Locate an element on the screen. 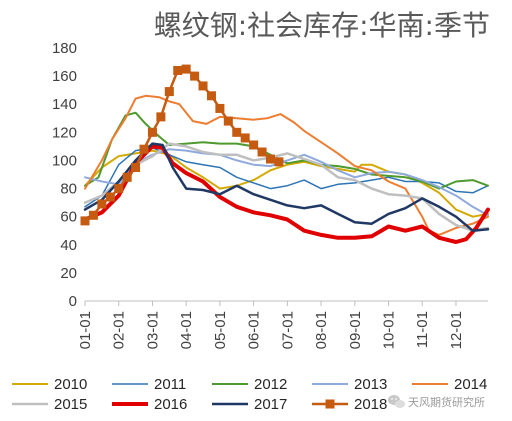 This screenshot has width=512, height=421. legend-label: 2011 is located at coordinates (170, 384).